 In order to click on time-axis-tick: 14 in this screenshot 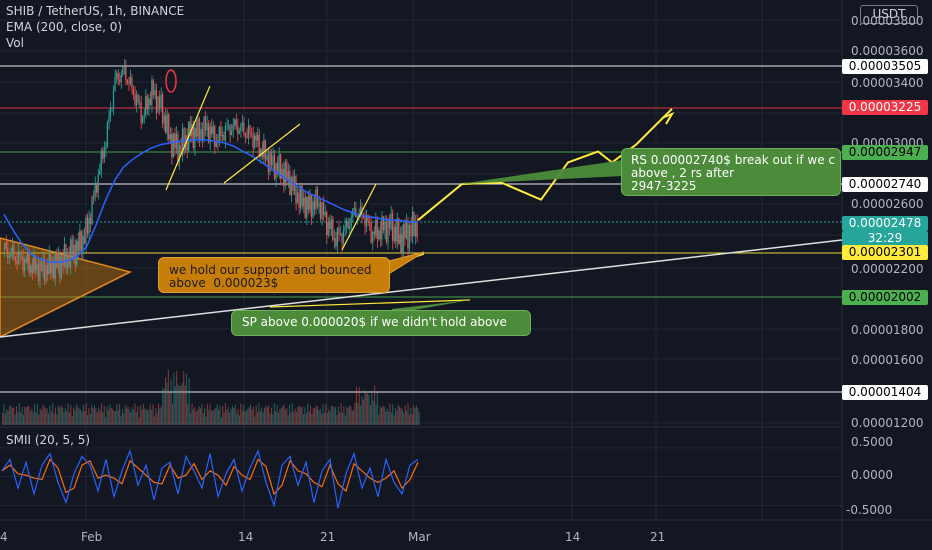, I will do `click(573, 537)`.